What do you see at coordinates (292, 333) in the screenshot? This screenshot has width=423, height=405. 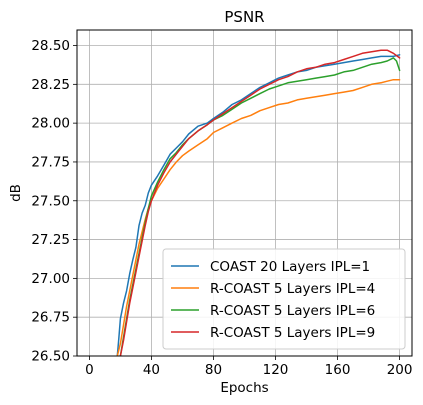 I see `legend-label-4: R-COAST 5 Layers IPL=9` at bounding box center [292, 333].